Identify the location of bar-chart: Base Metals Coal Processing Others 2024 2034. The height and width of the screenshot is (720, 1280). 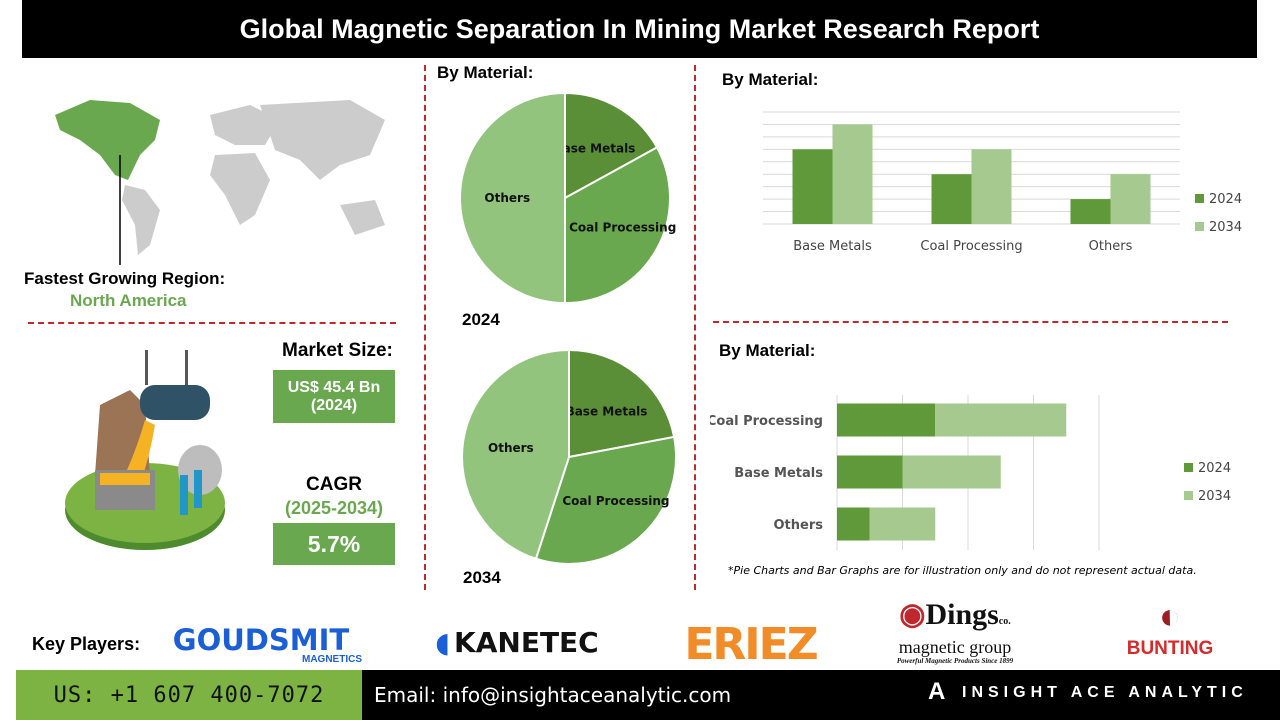
(1002, 182).